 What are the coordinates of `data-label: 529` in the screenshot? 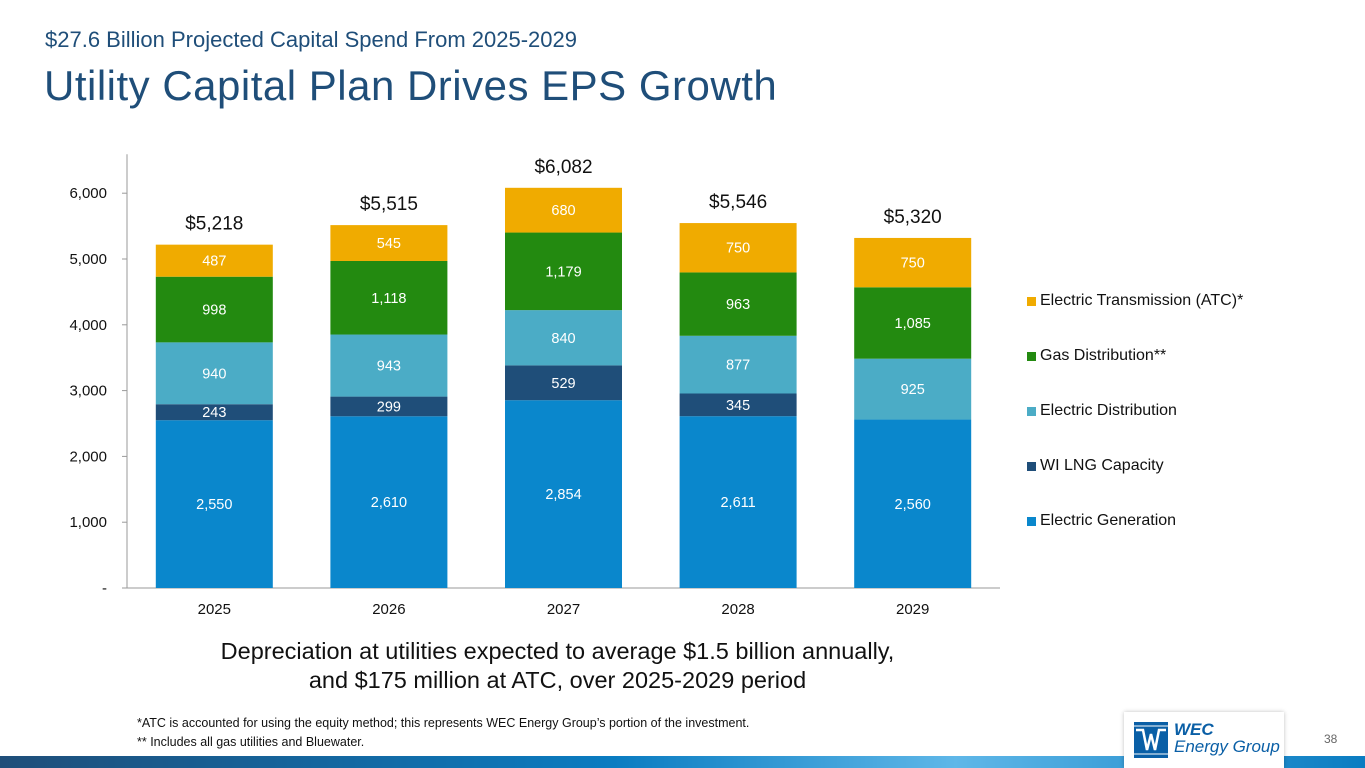 It's located at (563, 384).